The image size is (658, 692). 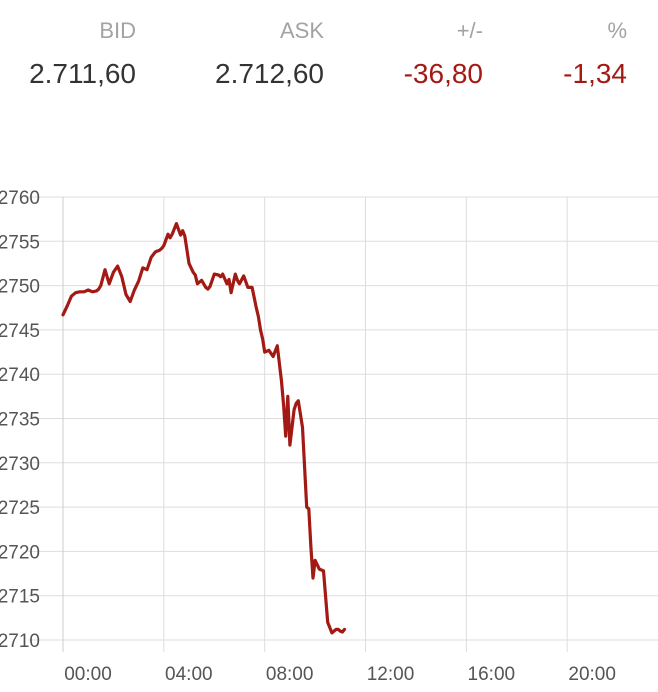 I want to click on ask-label: ASK, so click(x=301, y=30).